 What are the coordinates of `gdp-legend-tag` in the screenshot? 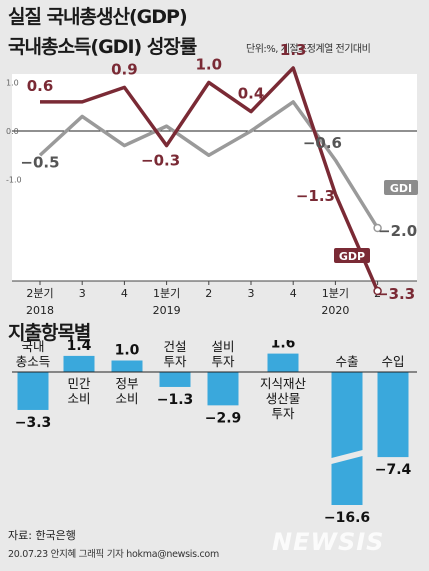 It's located at (352, 255).